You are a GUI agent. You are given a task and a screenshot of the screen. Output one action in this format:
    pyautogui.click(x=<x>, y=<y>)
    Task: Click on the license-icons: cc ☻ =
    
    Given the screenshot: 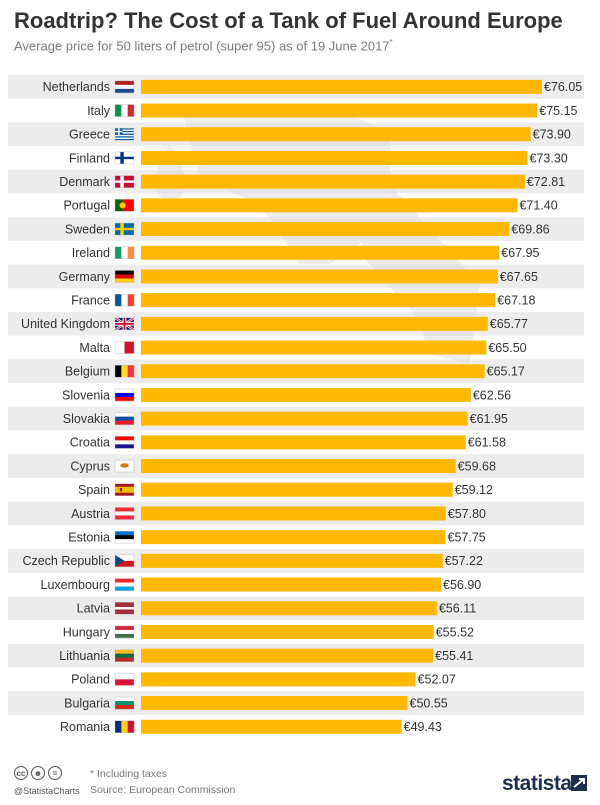 What is the action you would take?
    pyautogui.click(x=38, y=773)
    